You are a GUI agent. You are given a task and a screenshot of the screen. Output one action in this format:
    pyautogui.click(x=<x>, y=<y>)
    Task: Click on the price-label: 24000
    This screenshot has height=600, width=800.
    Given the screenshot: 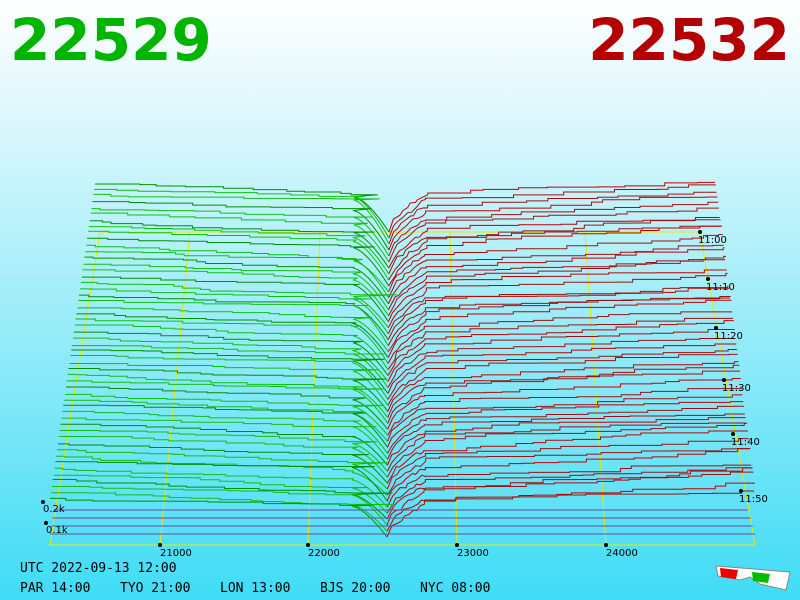 What is the action you would take?
    pyautogui.click(x=622, y=553)
    